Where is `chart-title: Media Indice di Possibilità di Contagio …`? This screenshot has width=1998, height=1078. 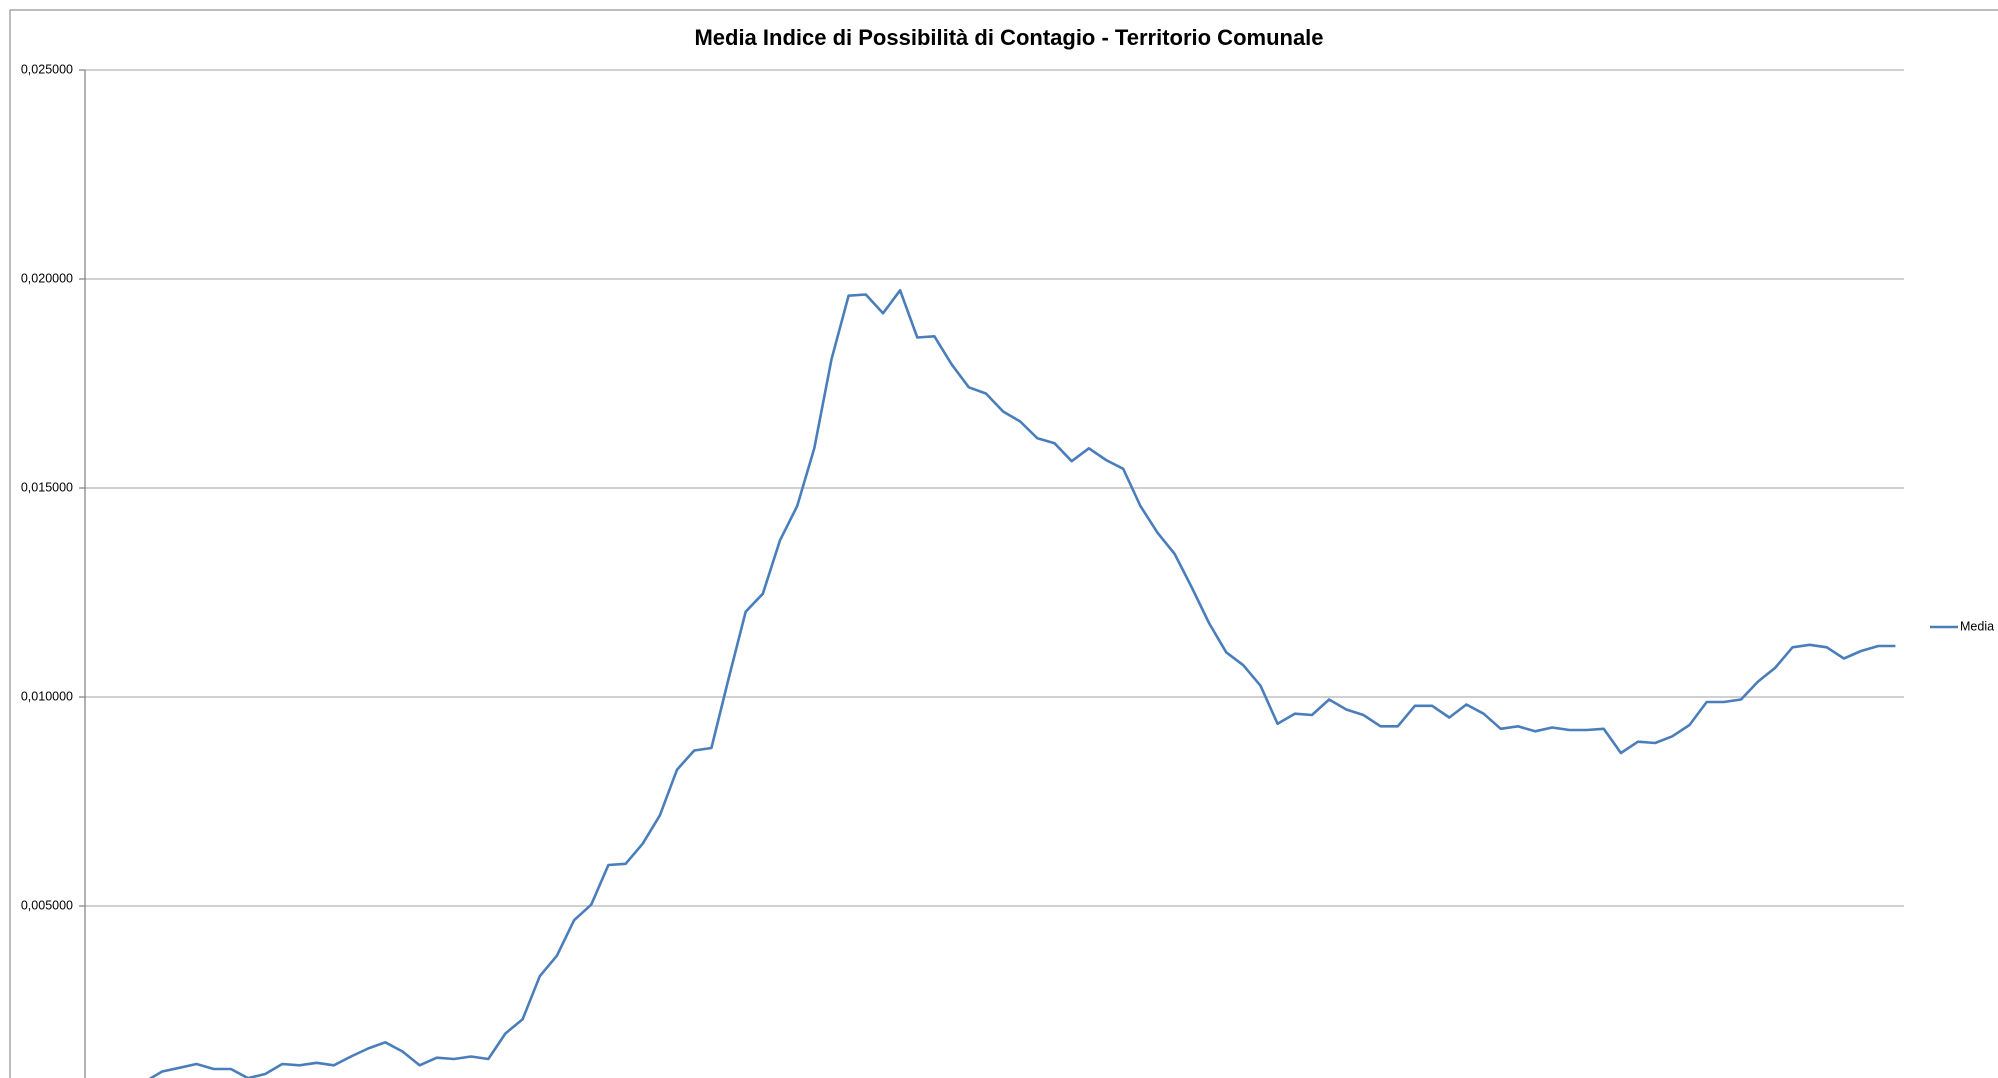
chart-title: Media Indice di Possibilità di Contagio … is located at coordinates (1008, 37).